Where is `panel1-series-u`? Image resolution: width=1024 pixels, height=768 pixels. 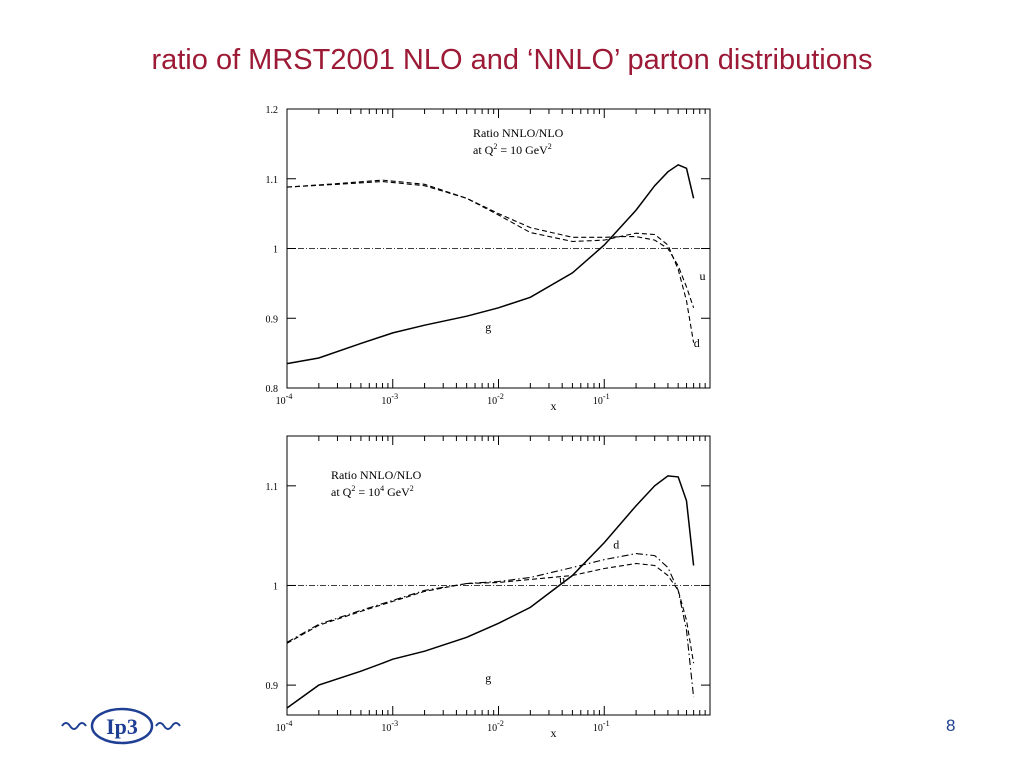
panel1-series-u is located at coordinates (490, 244).